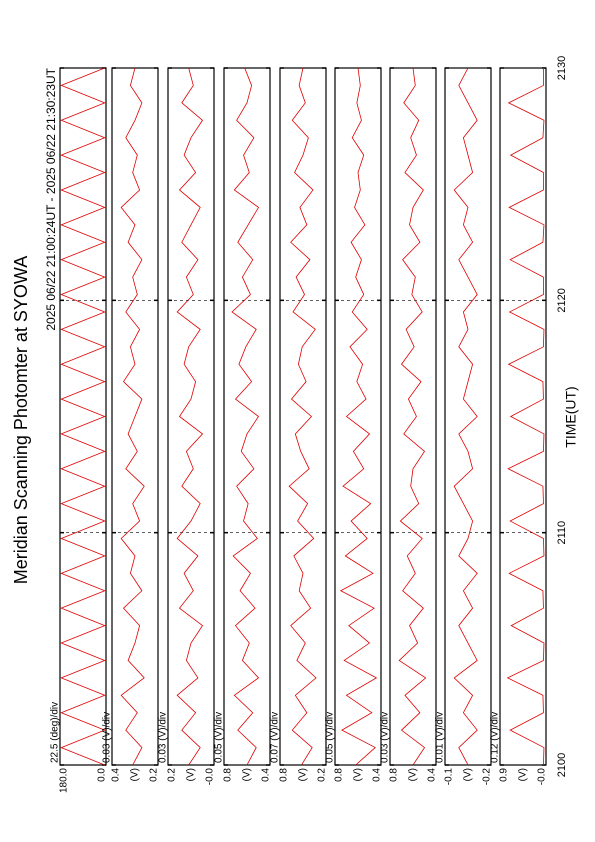 The image size is (595, 842). What do you see at coordinates (562, 68) in the screenshot?
I see `x-tick-label: 2130` at bounding box center [562, 68].